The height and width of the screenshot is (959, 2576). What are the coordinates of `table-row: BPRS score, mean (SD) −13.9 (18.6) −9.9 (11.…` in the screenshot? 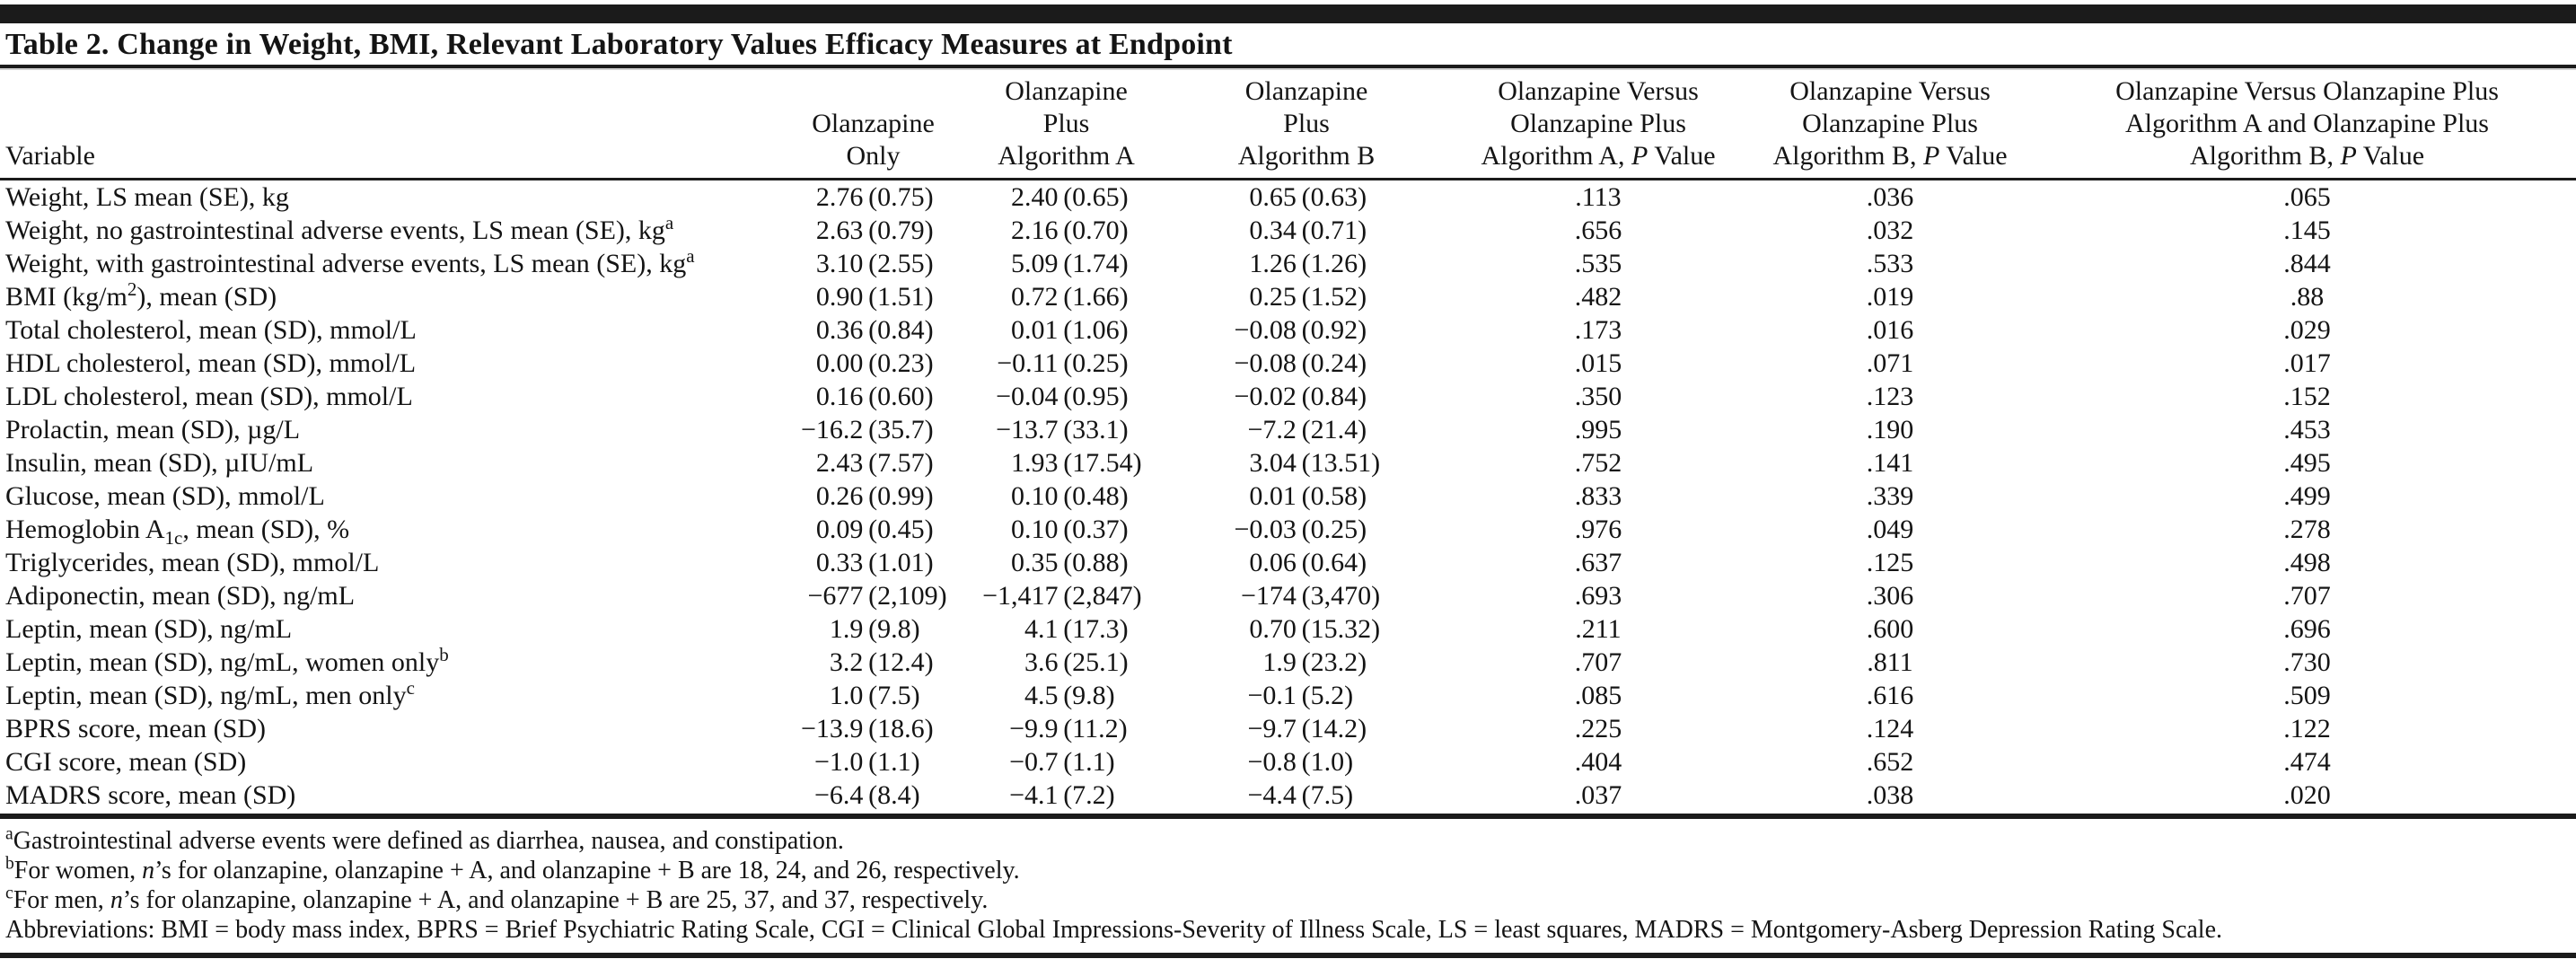 It's located at (1288, 728).